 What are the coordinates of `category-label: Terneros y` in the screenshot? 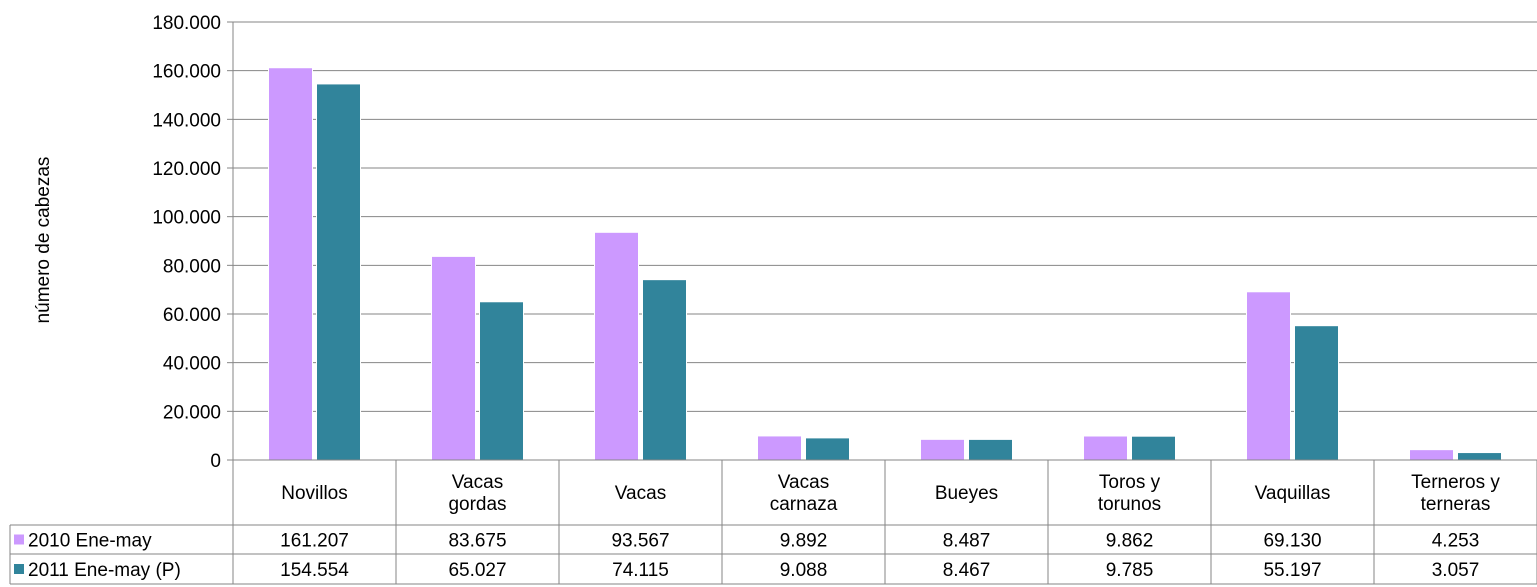 It's located at (1455, 482).